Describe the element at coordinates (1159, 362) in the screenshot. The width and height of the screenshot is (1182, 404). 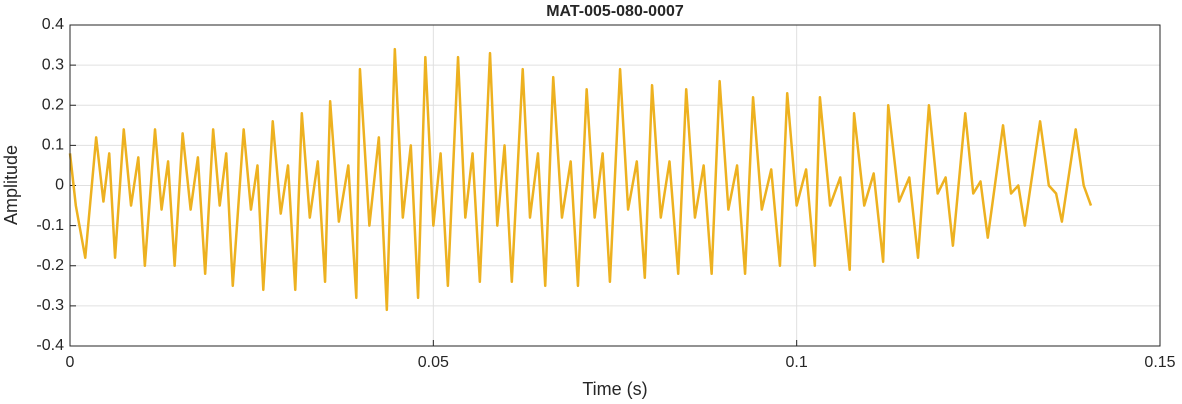
I see `x-tick-label: 0.15` at that location.